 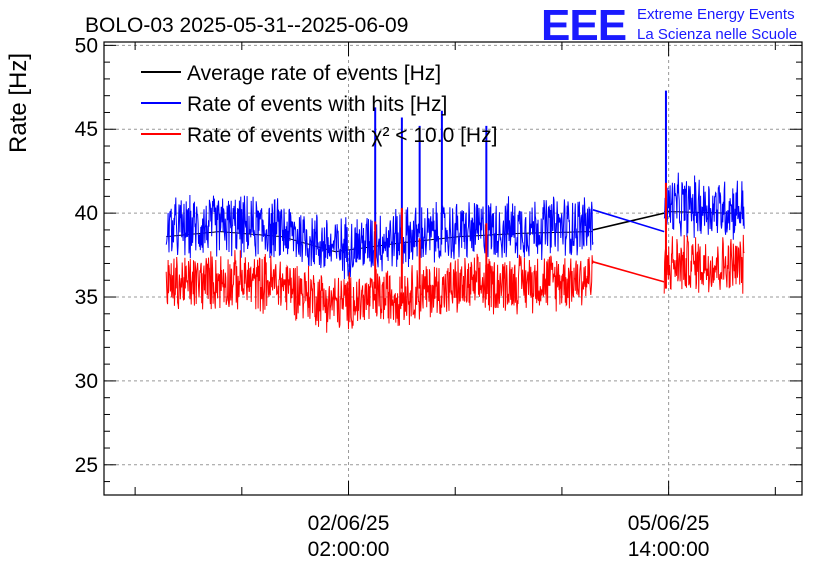 I want to click on chart-title: BOLO-03 2025-05-31--2025-06-09, so click(x=246, y=25).